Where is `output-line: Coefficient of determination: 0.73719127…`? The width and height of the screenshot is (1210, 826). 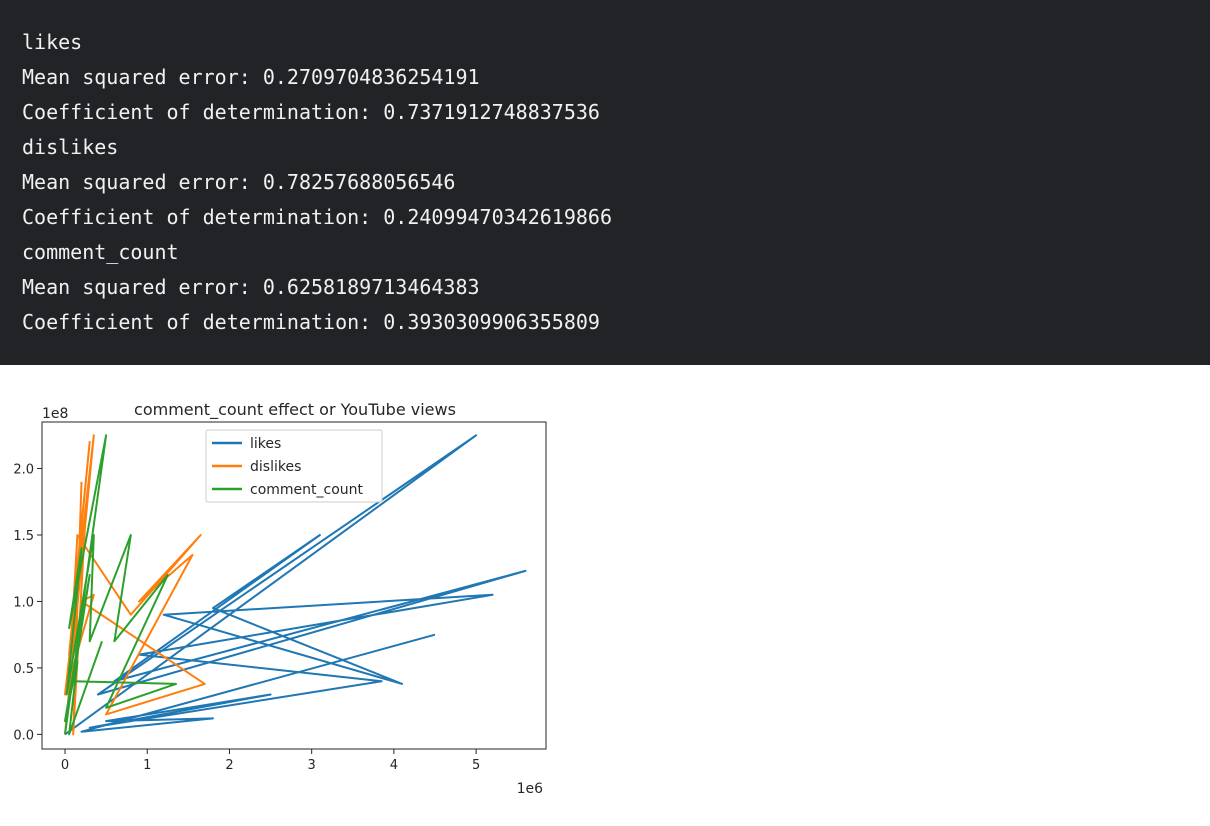 output-line: Coefficient of determination: 0.73719127… is located at coordinates (311, 112).